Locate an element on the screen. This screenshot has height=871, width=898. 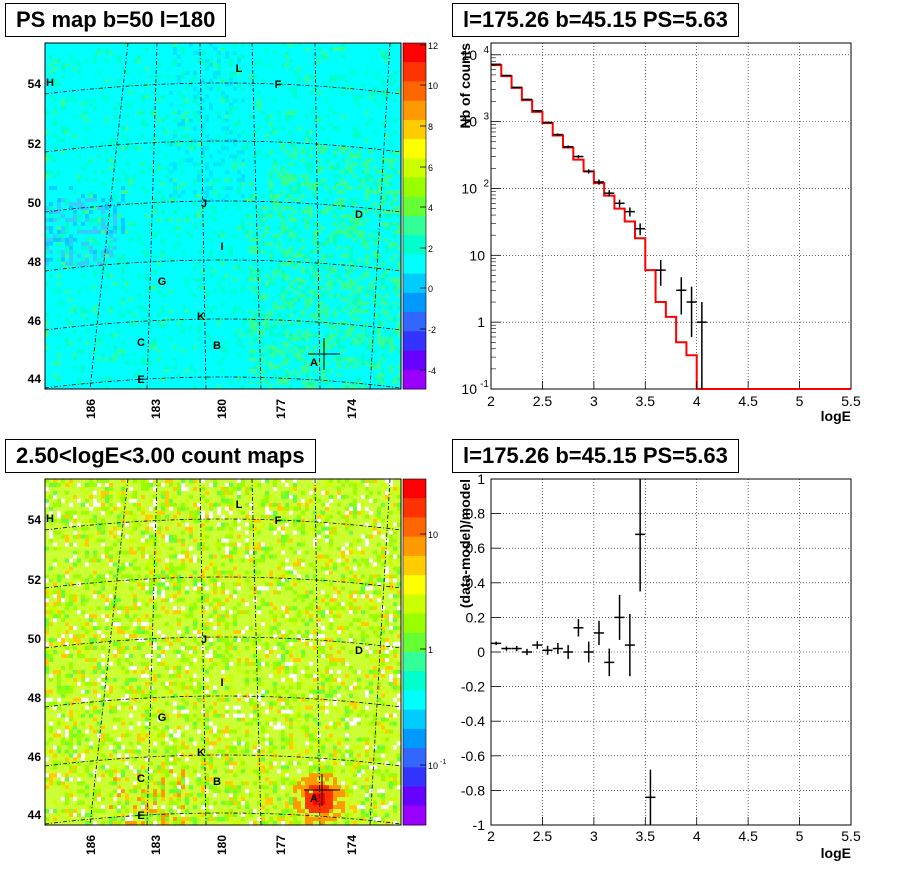
colorbar-tick-label: 8 is located at coordinates (430, 127).